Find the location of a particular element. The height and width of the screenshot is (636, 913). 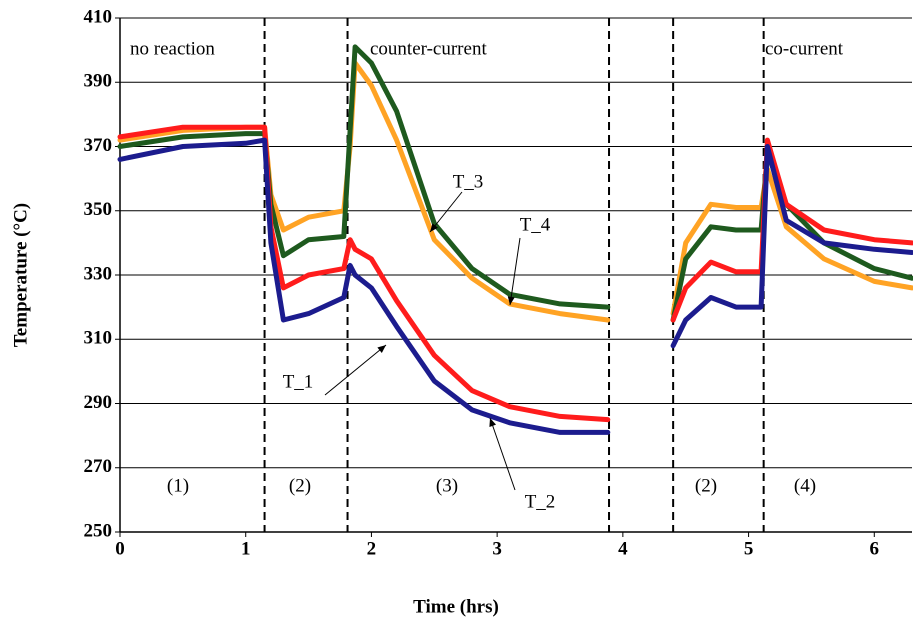

annotation: co-current is located at coordinates (804, 48).